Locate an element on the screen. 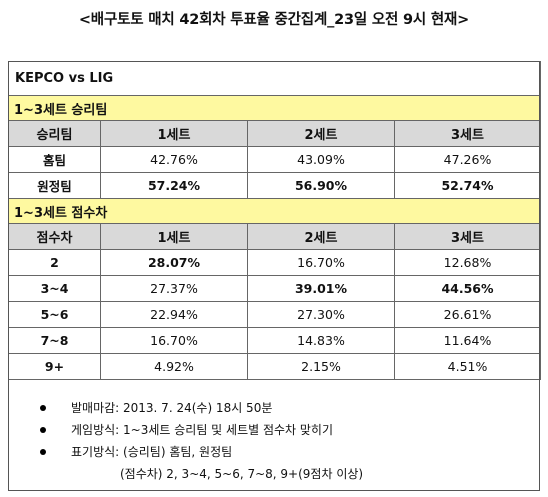  table-cell: 43.09% is located at coordinates (321, 159).